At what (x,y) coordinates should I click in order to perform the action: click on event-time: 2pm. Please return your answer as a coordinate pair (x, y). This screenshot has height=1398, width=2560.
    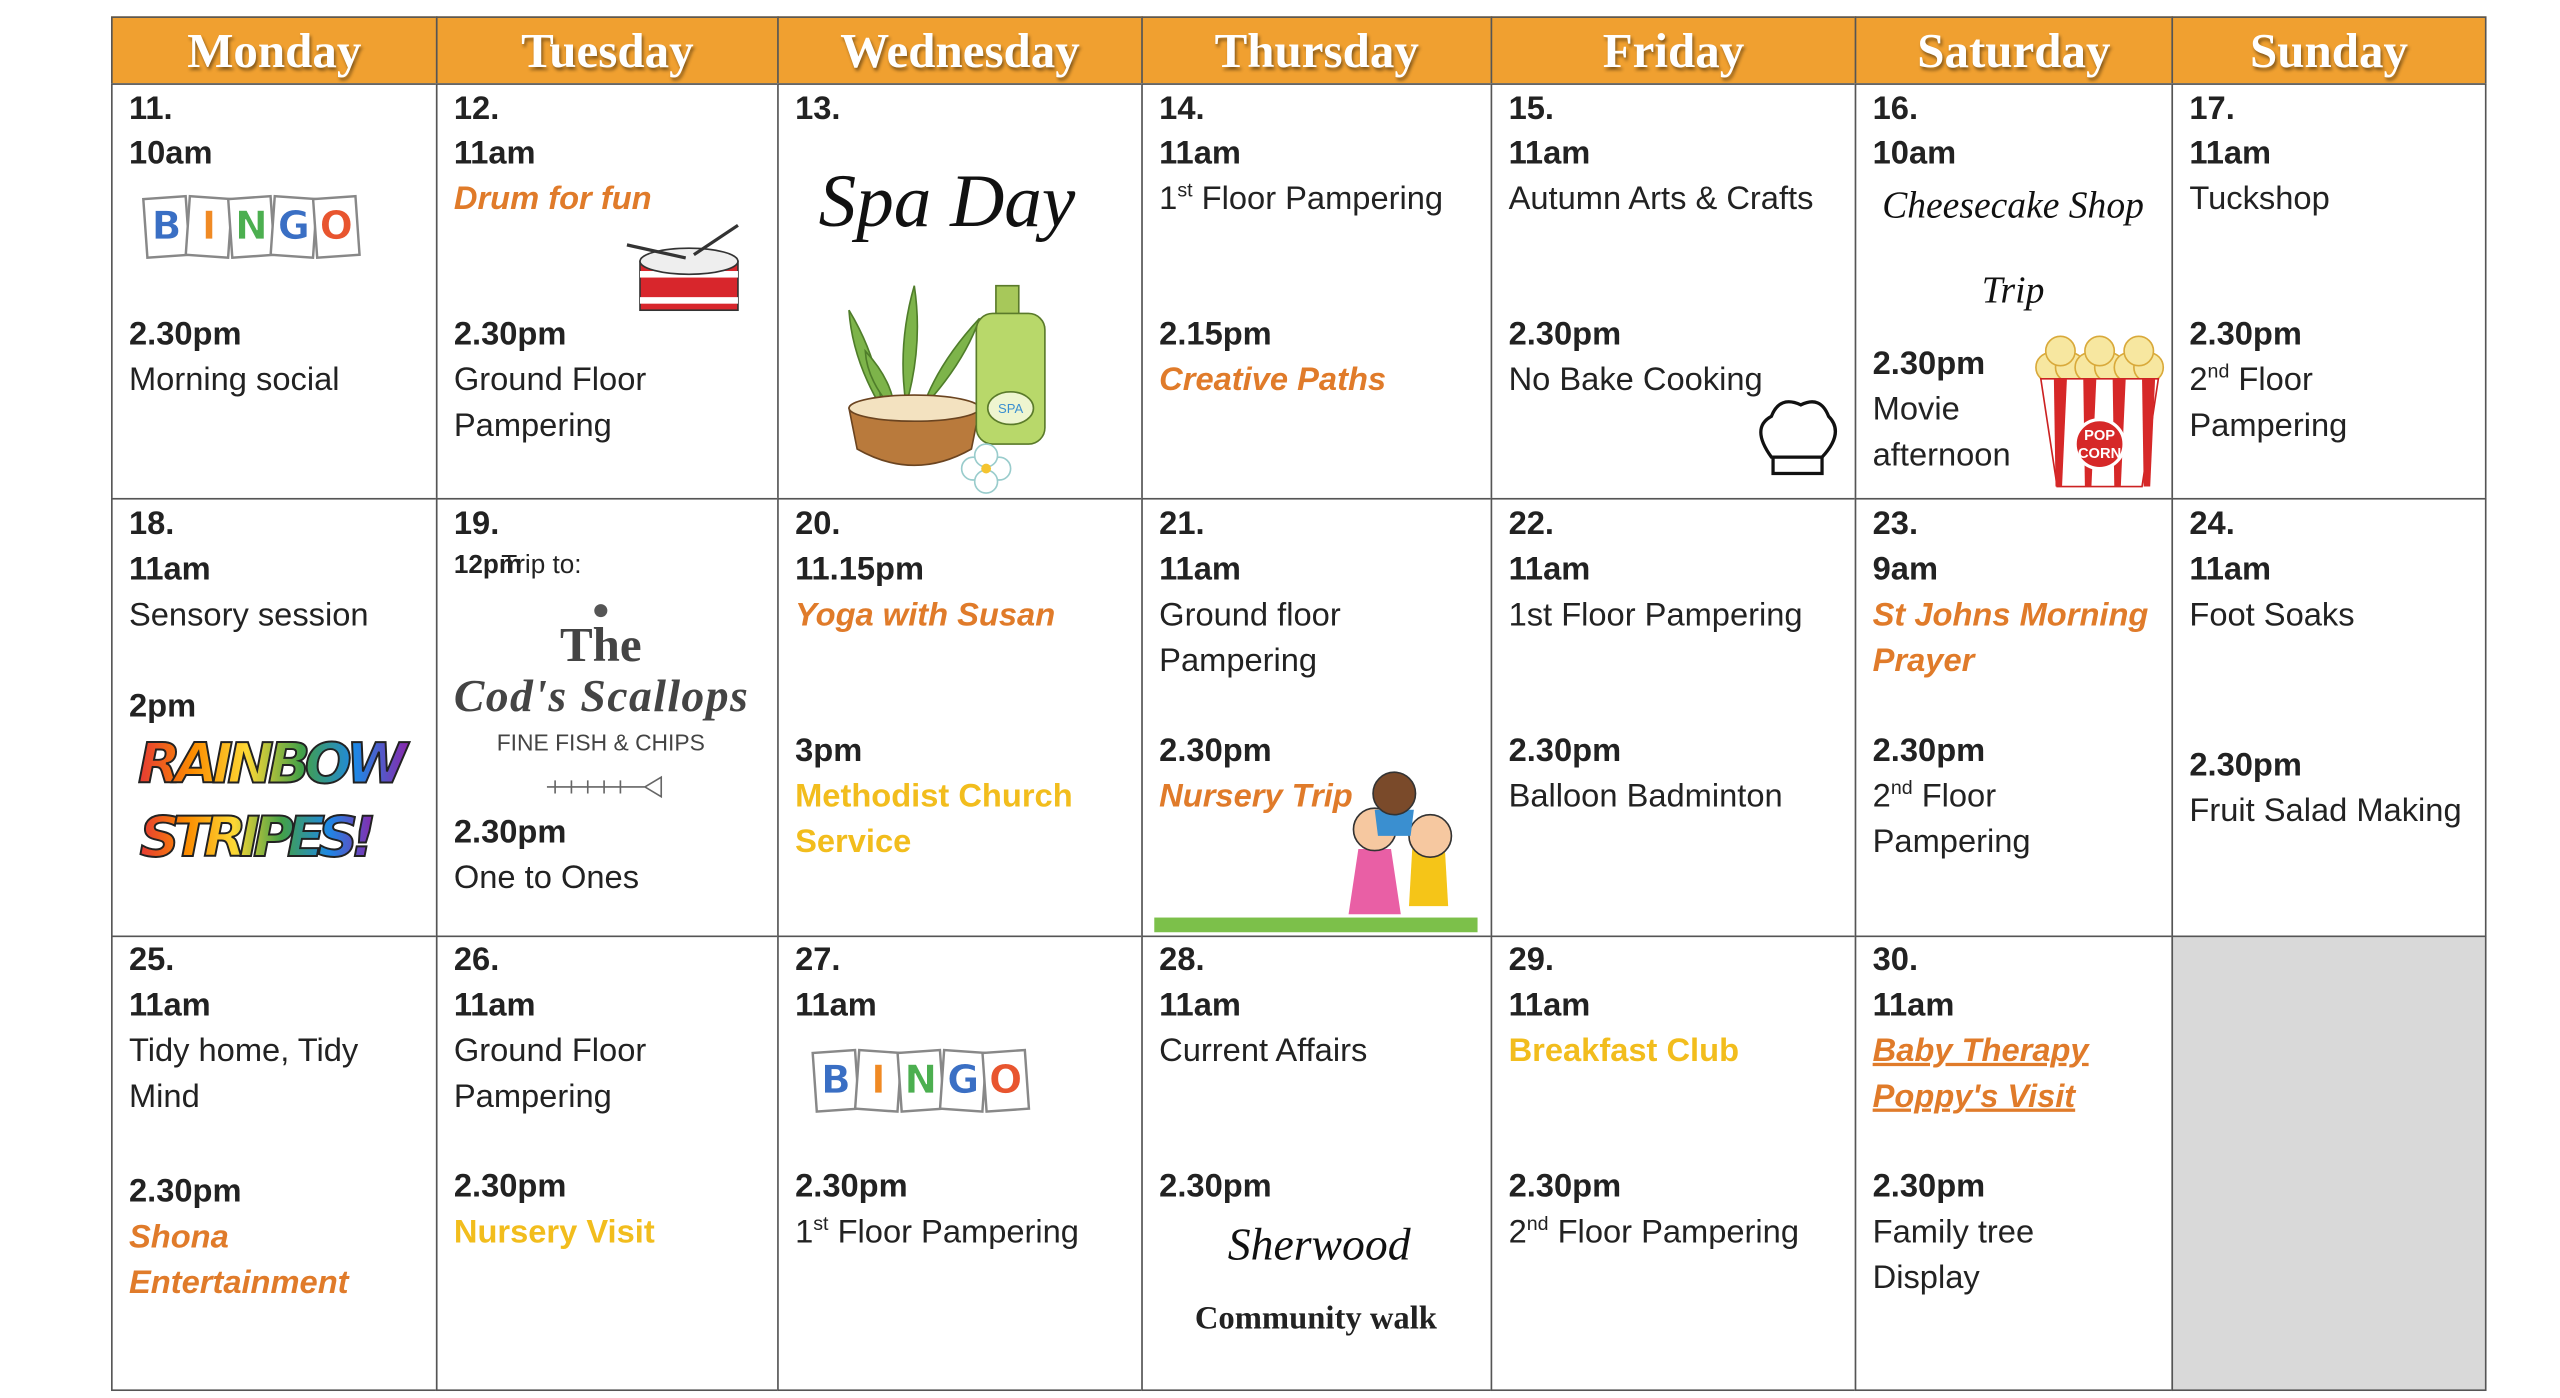
    Looking at the image, I should click on (162, 706).